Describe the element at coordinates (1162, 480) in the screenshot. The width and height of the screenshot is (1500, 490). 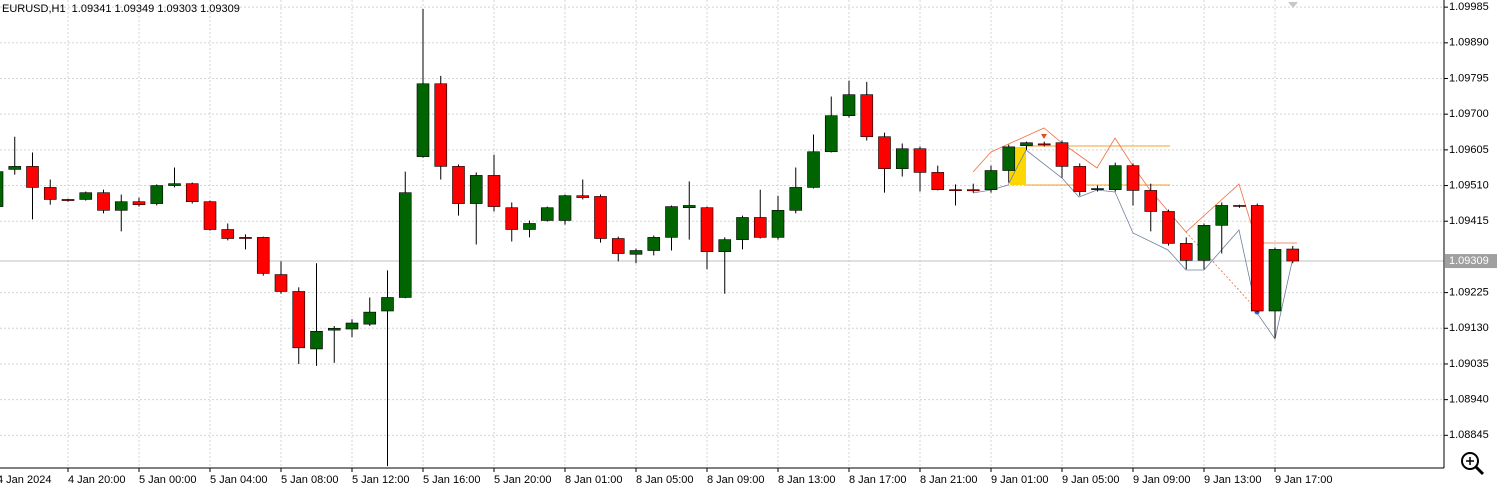
I see `x-tick-label: 9 Jan 09:00` at that location.